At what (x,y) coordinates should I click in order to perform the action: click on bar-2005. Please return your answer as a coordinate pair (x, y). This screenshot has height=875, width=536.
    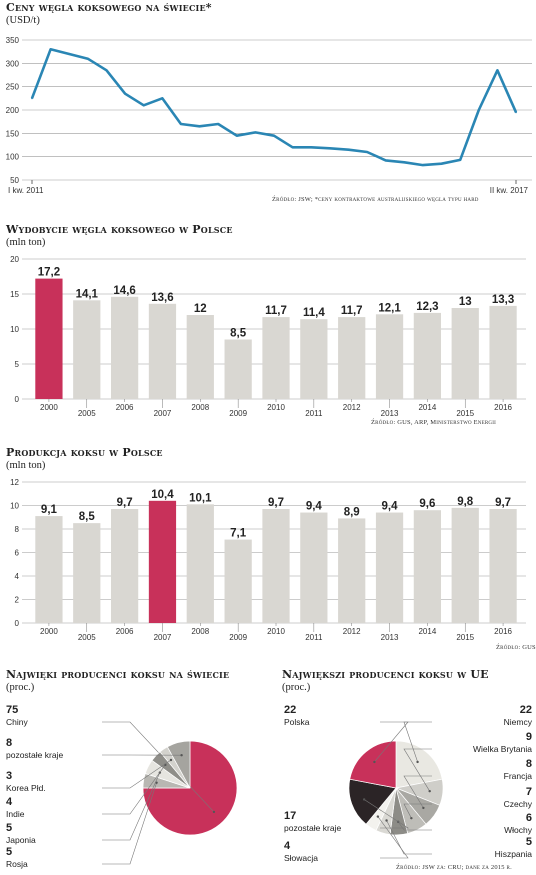
    Looking at the image, I should click on (87, 349).